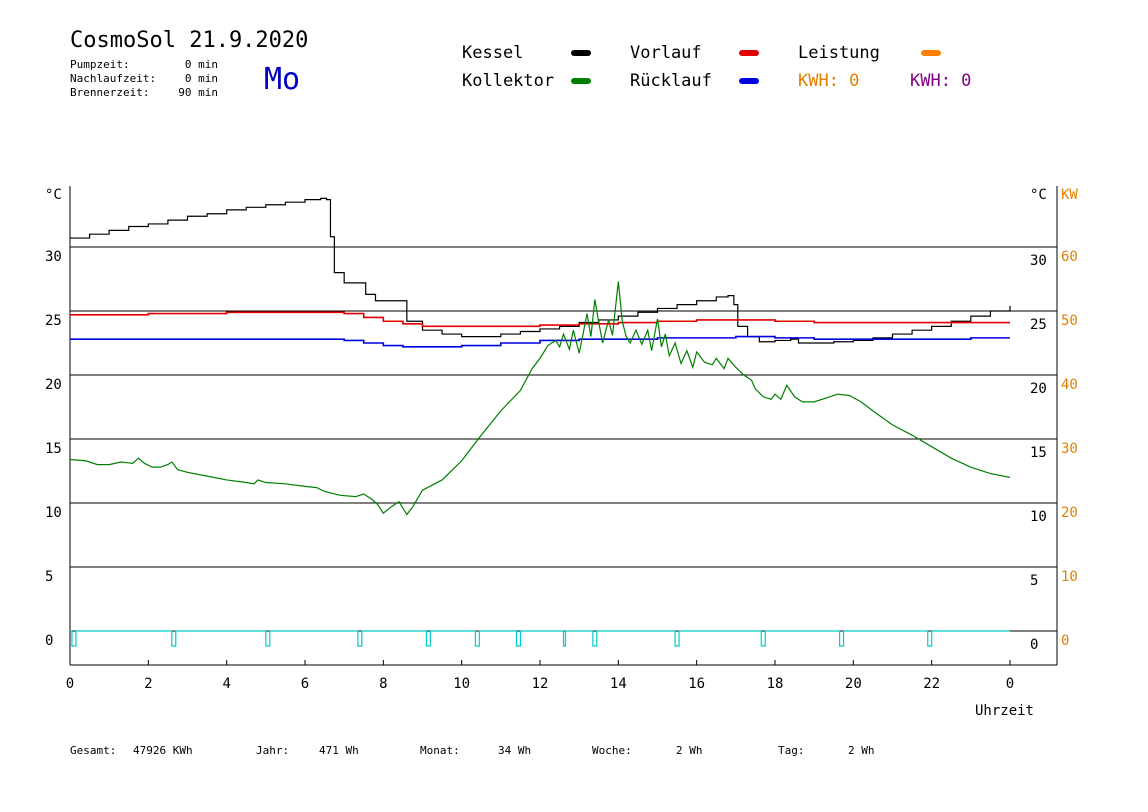 The height and width of the screenshot is (812, 1148). Describe the element at coordinates (515, 750) in the screenshot. I see `footer-monat-value: 34 Wh` at that location.